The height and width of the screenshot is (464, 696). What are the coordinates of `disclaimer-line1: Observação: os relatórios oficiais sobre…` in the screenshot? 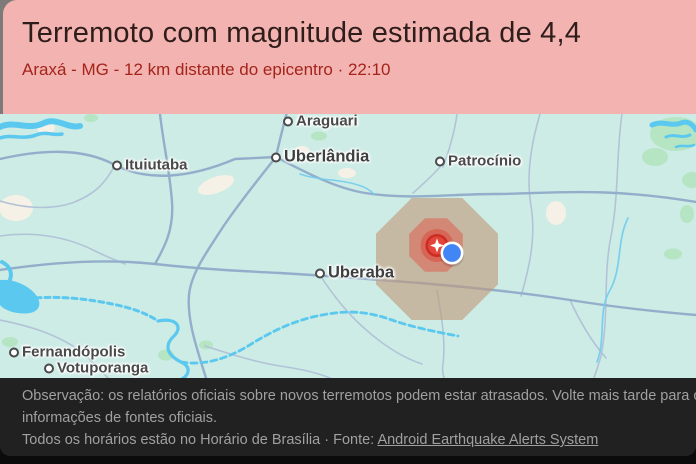 It's located at (359, 396).